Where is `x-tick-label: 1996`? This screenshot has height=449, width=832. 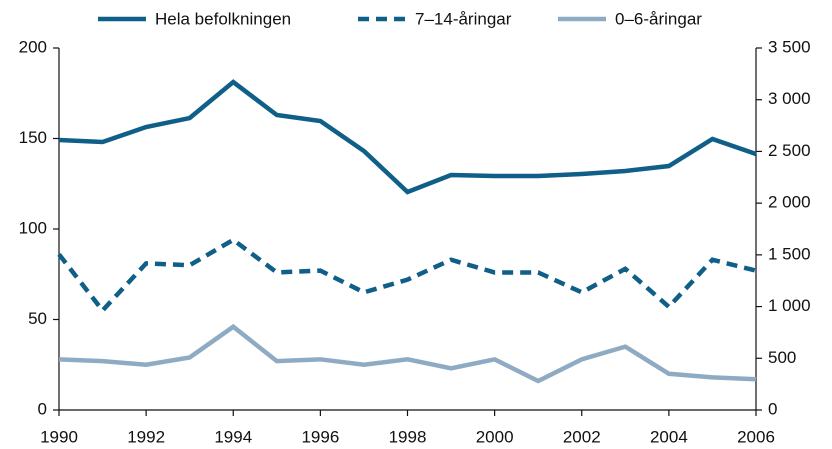 x-tick-label: 1996 is located at coordinates (320, 436).